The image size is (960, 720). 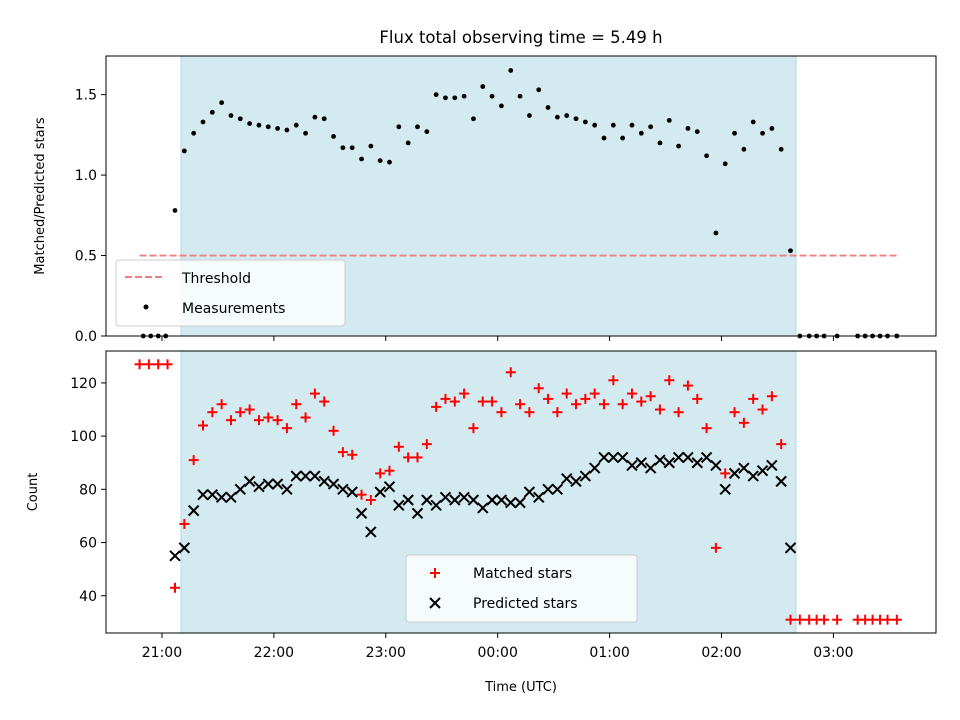 I want to click on top-y-tick-label: 1.5, so click(x=86, y=96).